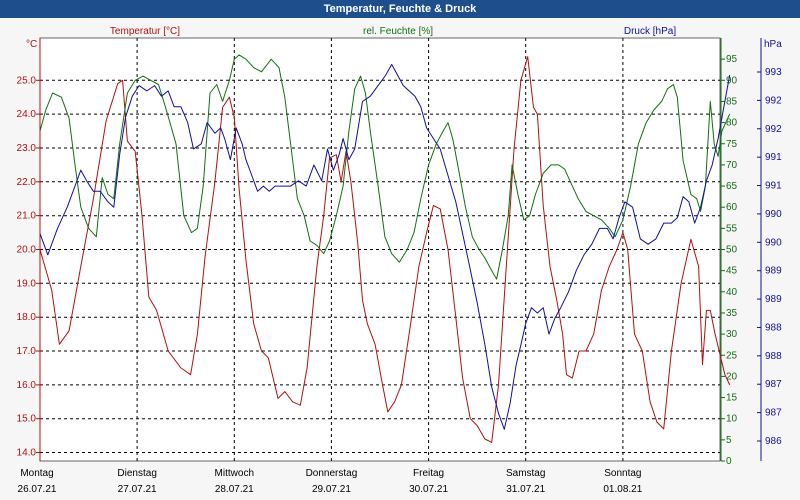 This screenshot has width=800, height=500. I want to click on humidity-tick-label: 20, so click(732, 376).